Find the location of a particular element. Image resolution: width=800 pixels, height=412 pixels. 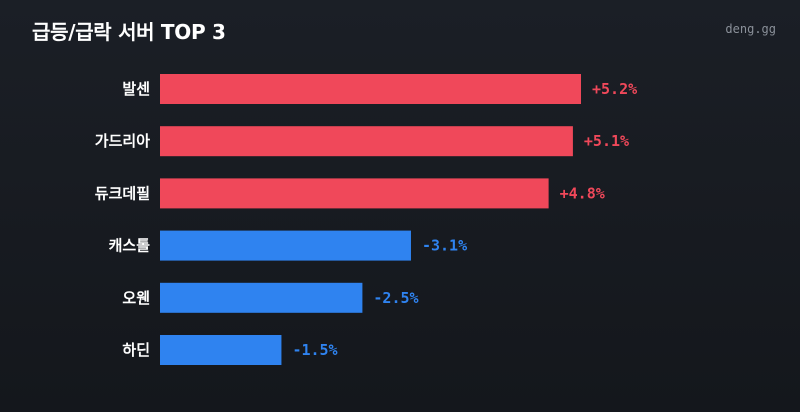

value-label: -1.5% is located at coordinates (314, 350).